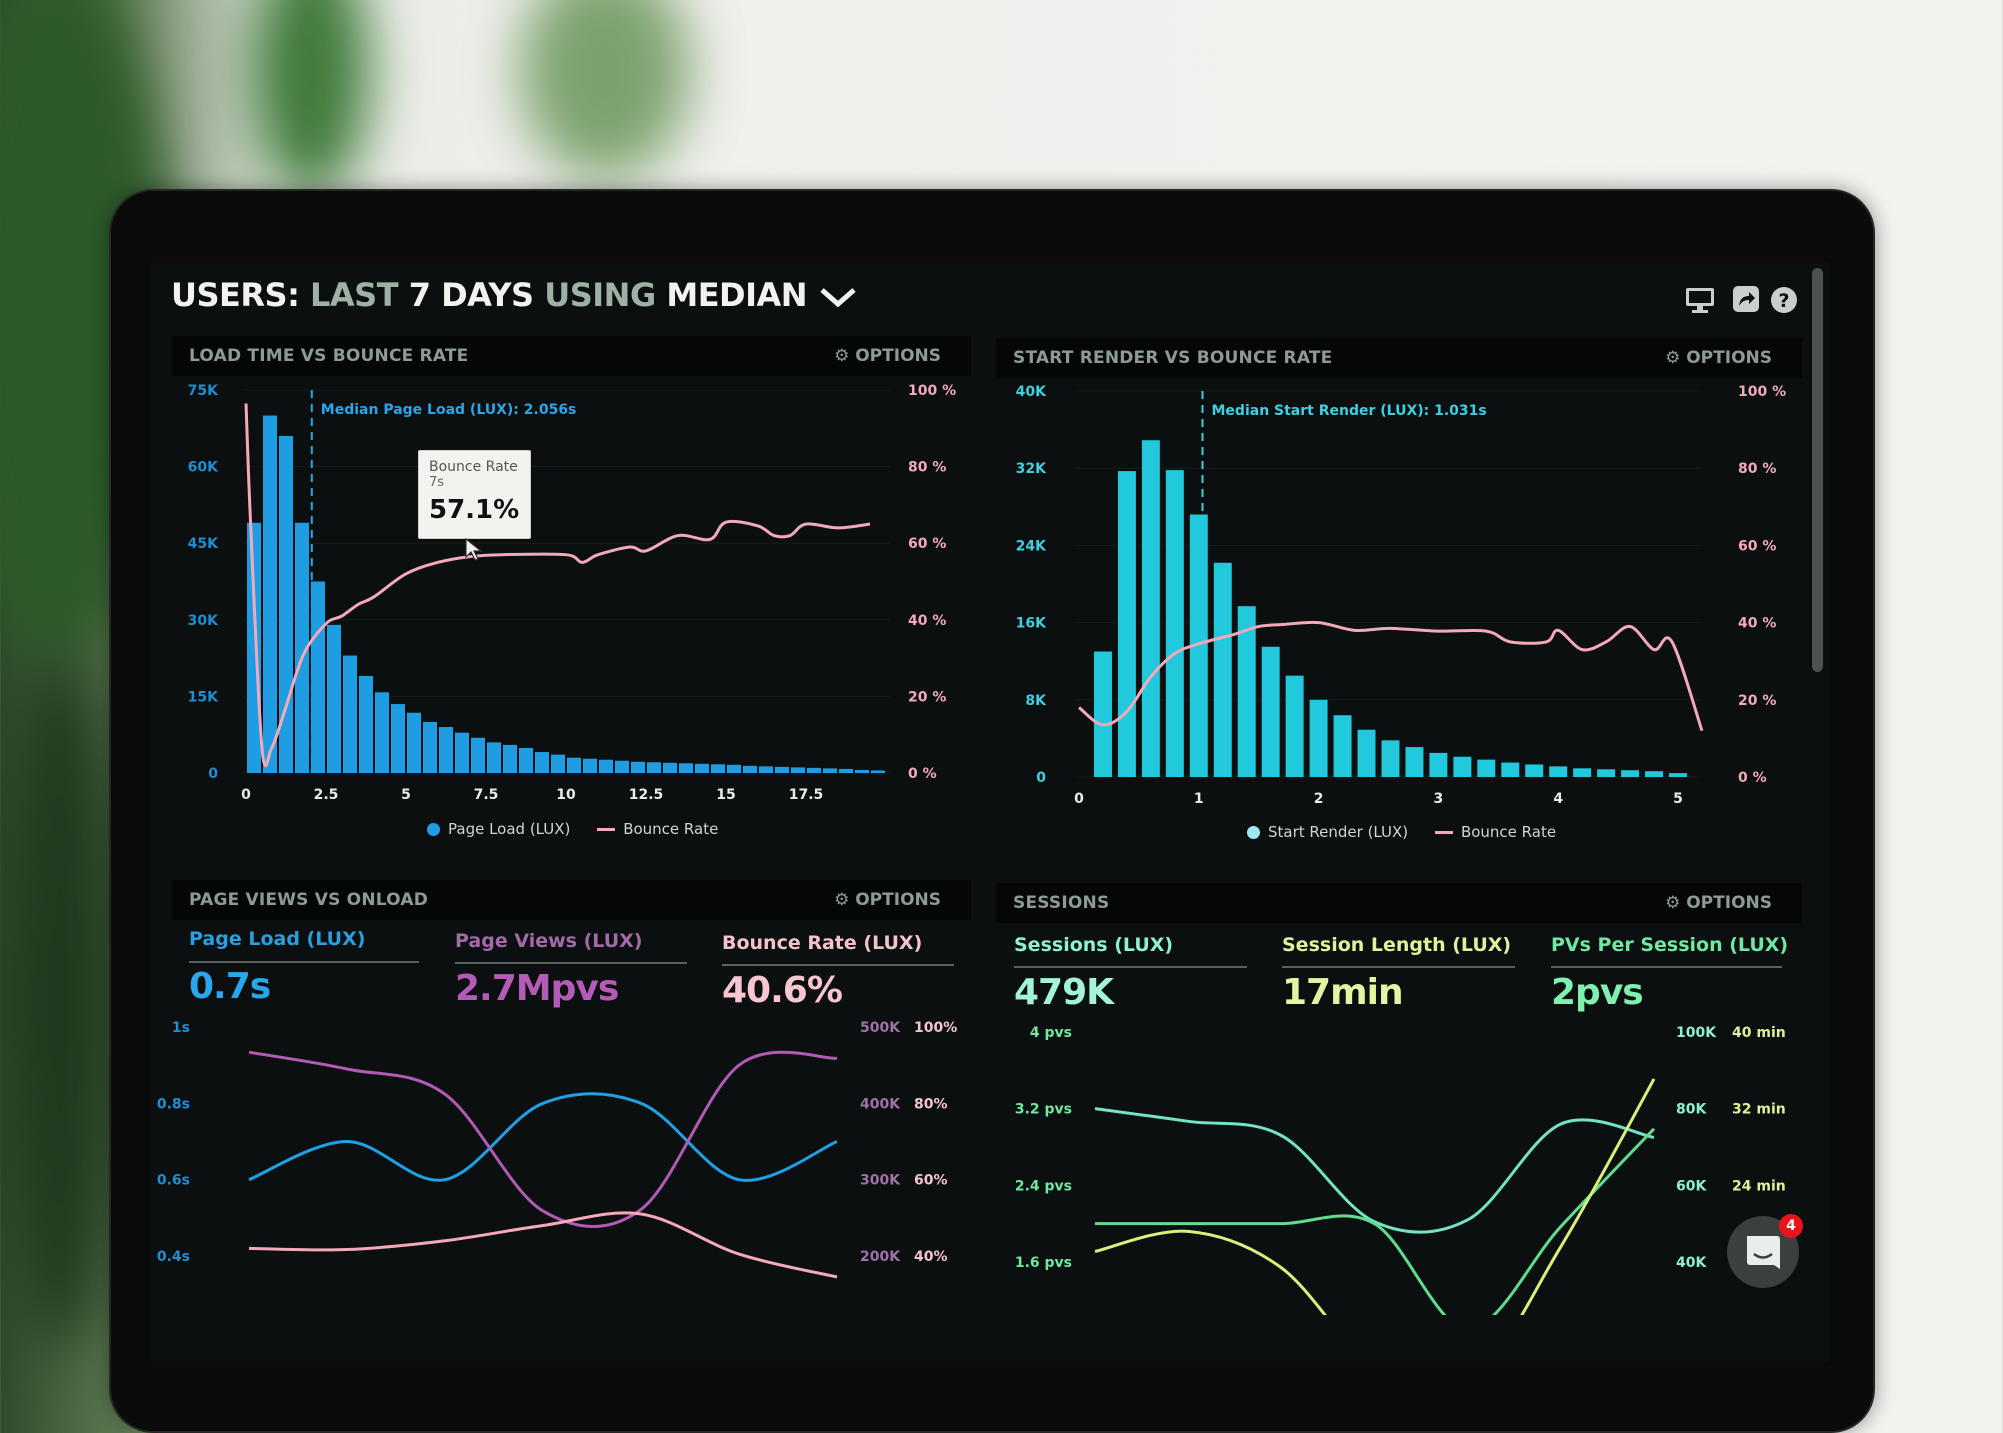 The height and width of the screenshot is (1433, 2003). Describe the element at coordinates (1253, 832) in the screenshot. I see `legend-dot` at that location.